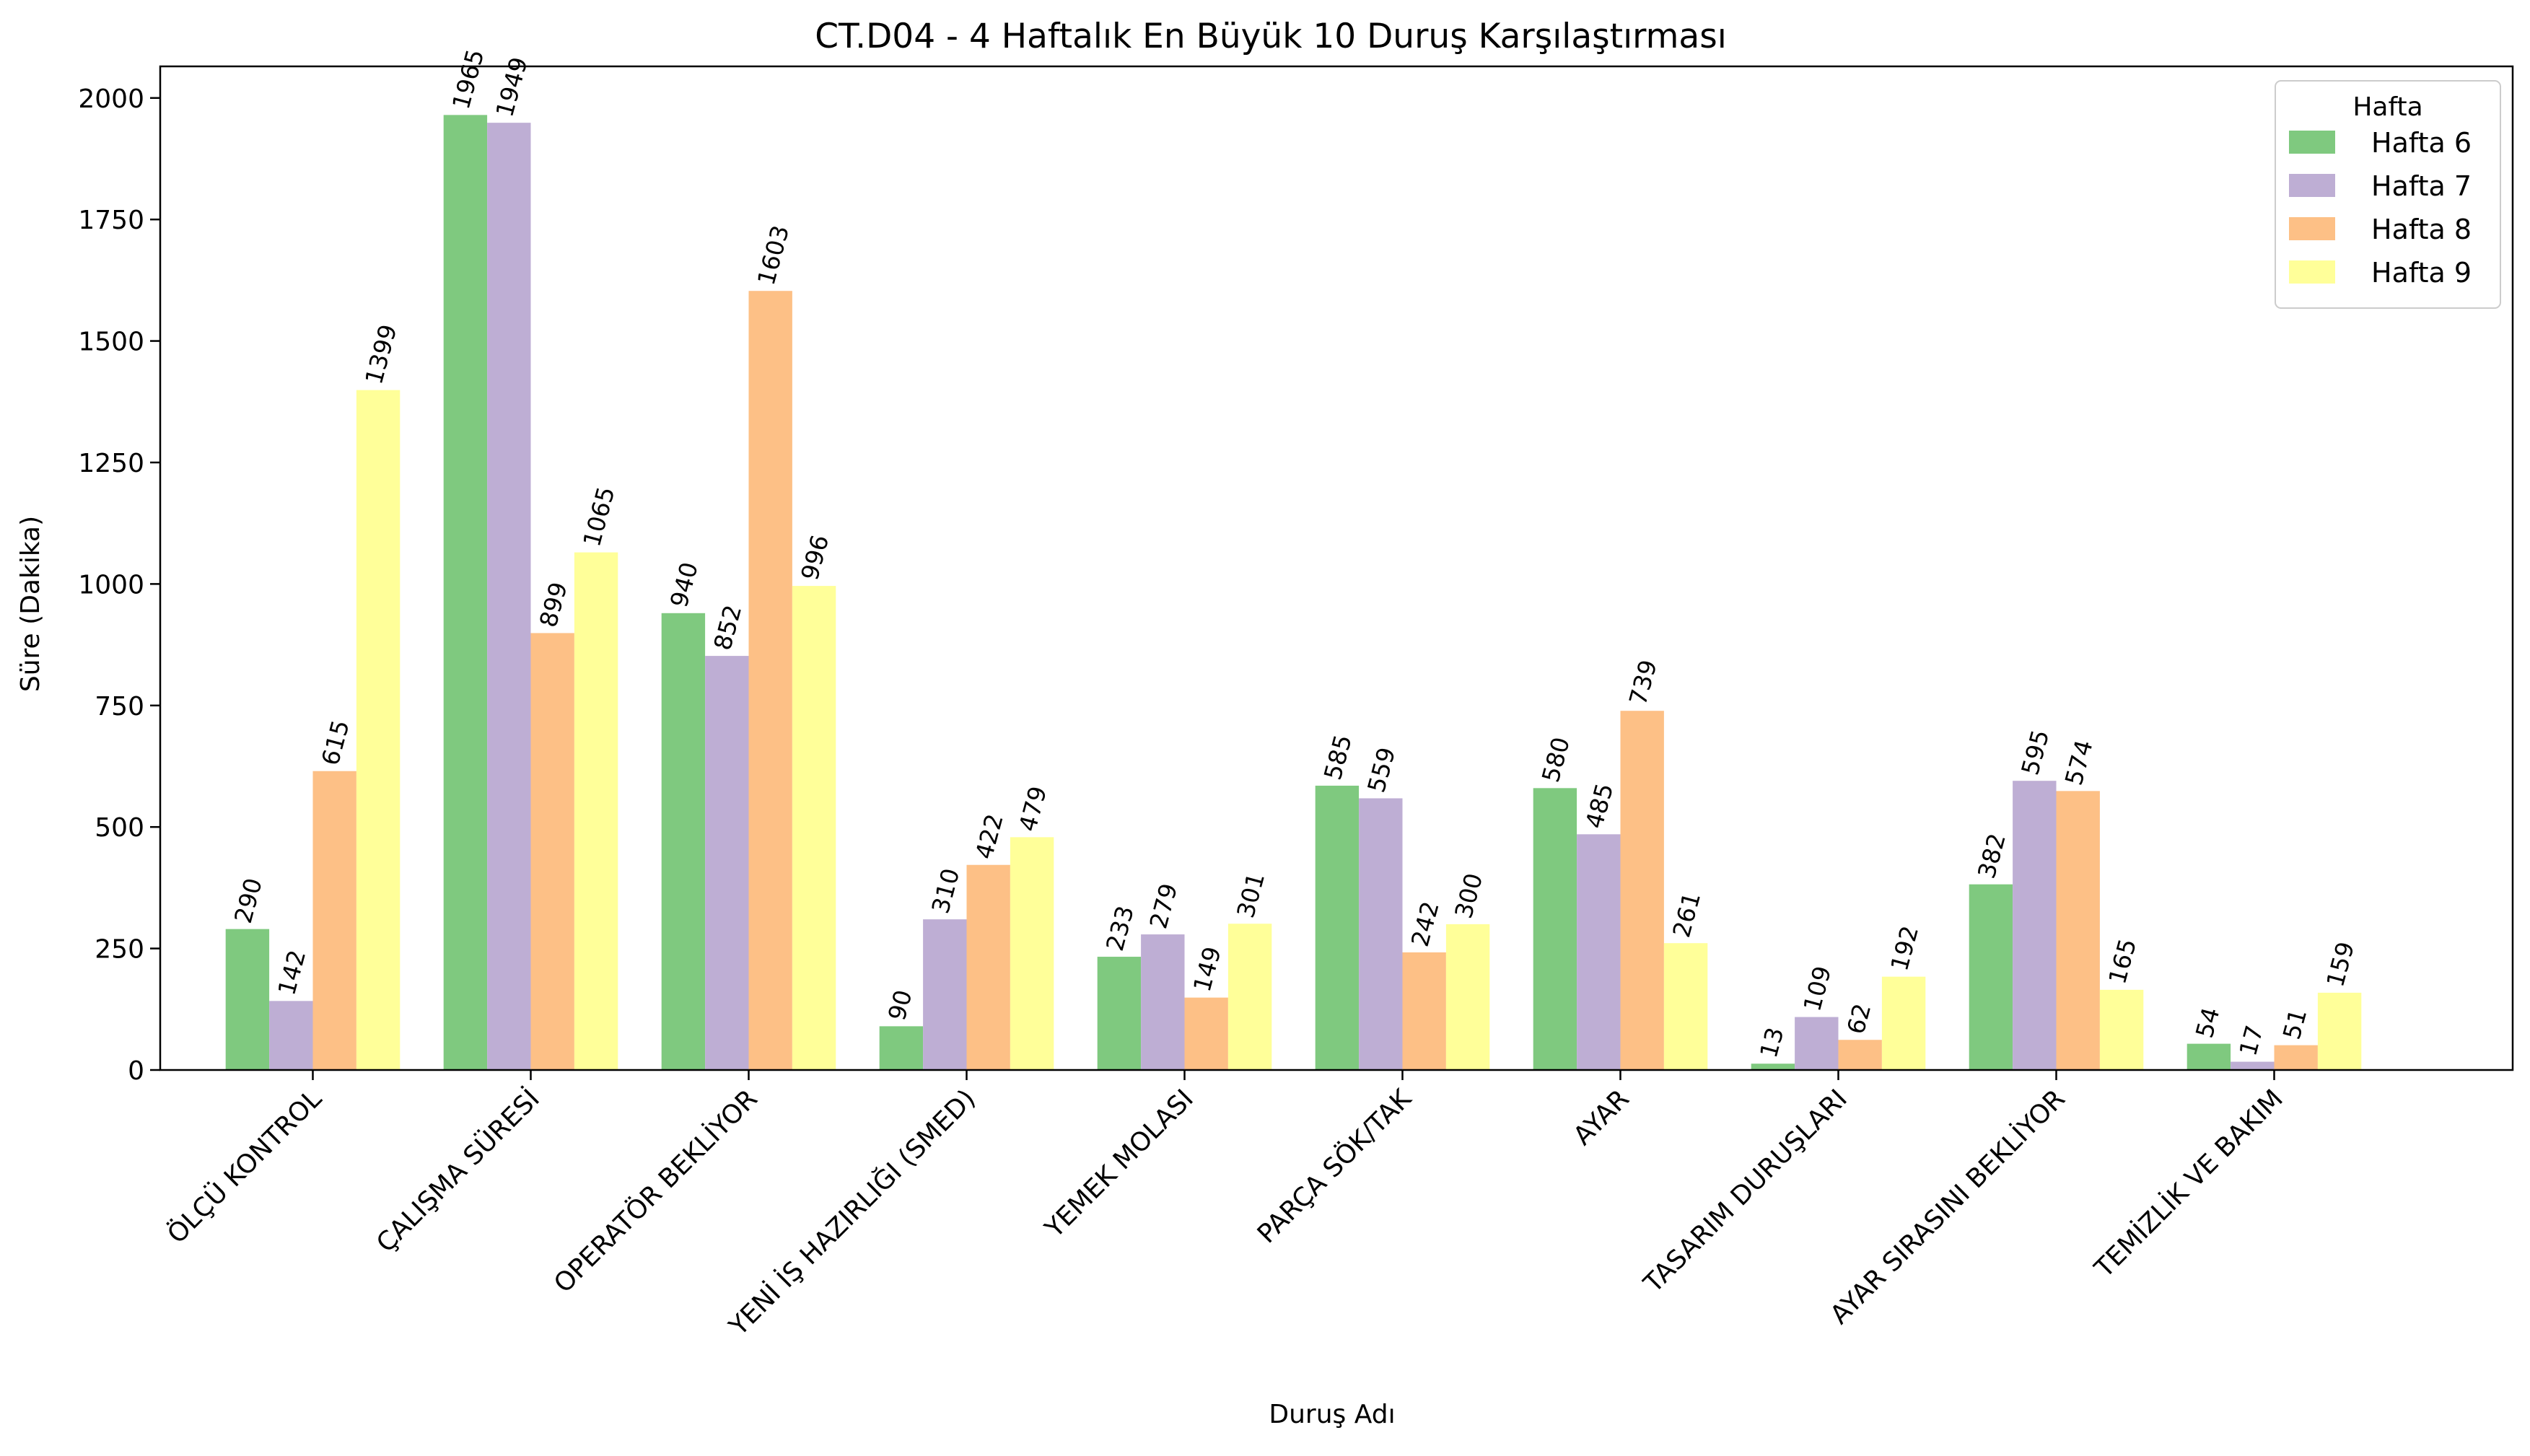  I want to click on bar-value-label: 1399, so click(380, 354).